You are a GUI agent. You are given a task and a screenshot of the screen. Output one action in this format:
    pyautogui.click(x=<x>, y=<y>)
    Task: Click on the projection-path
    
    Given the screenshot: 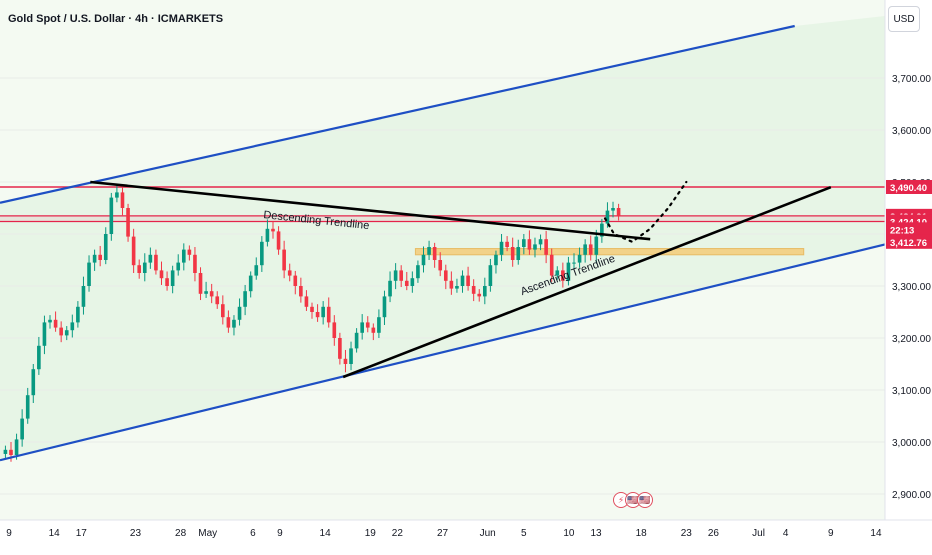 What is the action you would take?
    pyautogui.click(x=645, y=212)
    